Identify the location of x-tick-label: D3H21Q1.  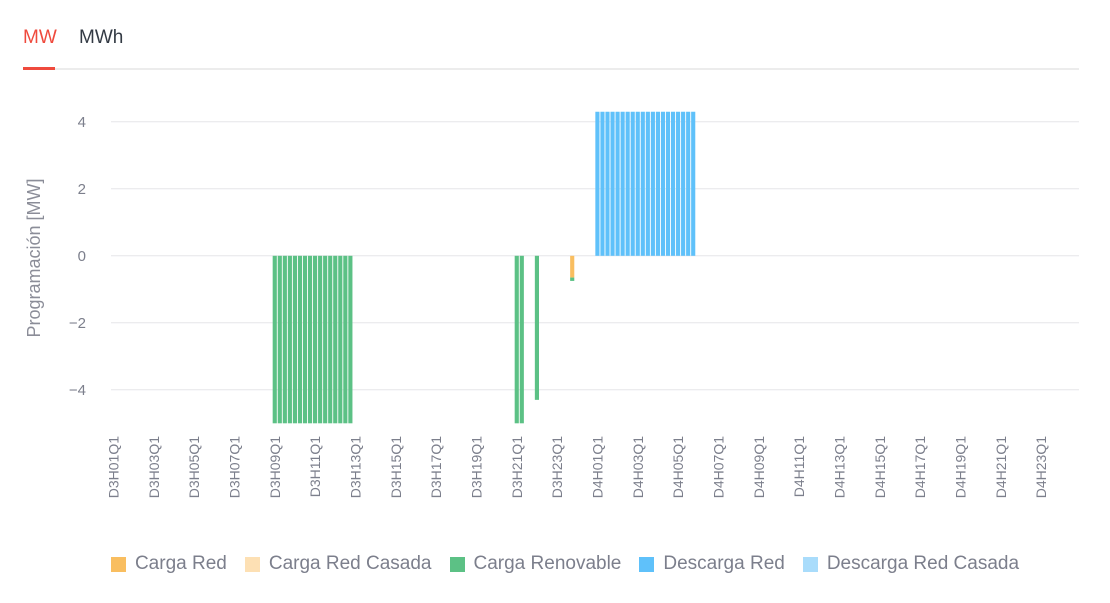
(517, 467).